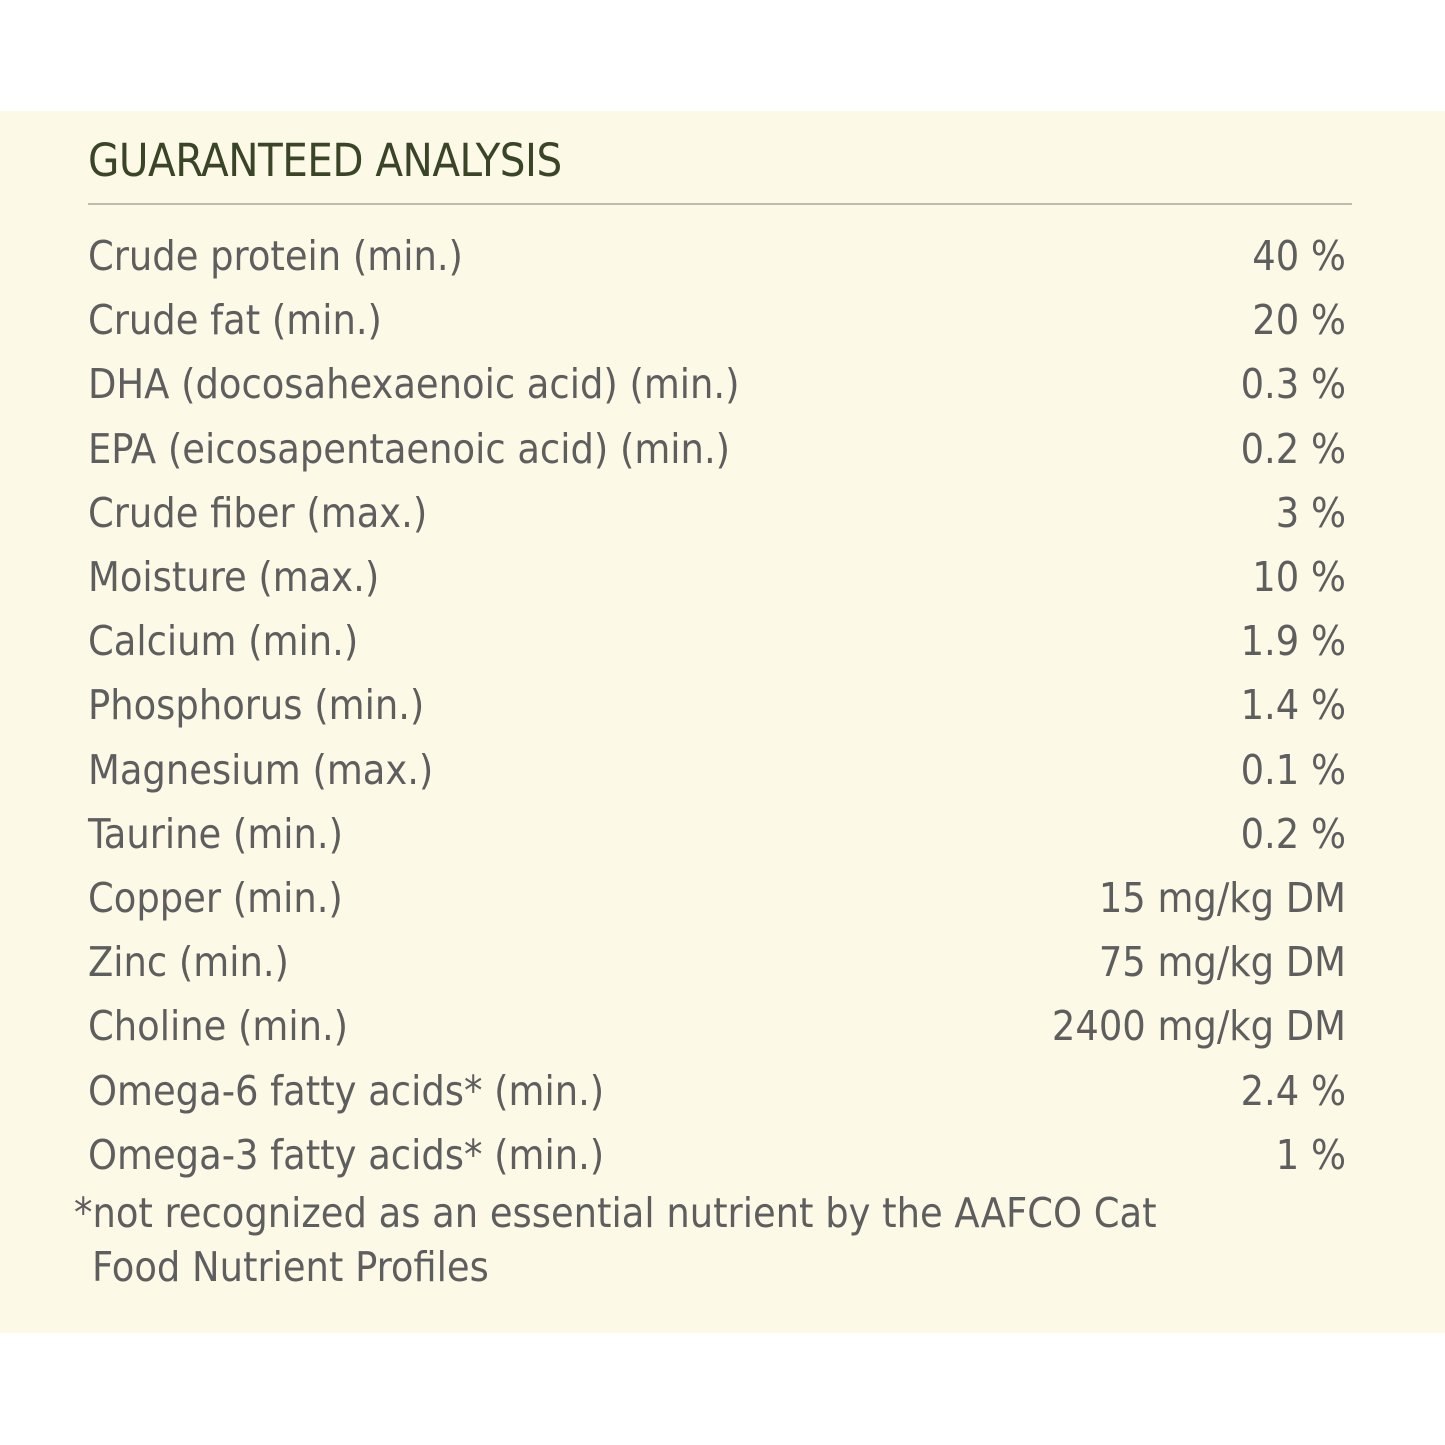 This screenshot has height=1445, width=1445. Describe the element at coordinates (409, 448) in the screenshot. I see `nutrient-label: EPA (eicosapentaenoic acid) (min.)` at that location.